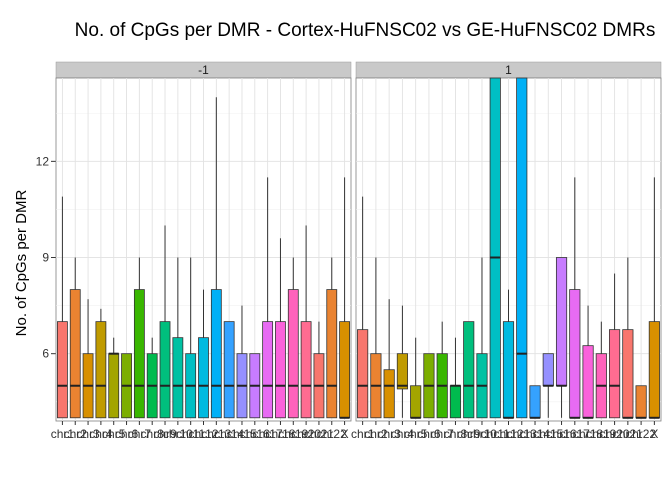 The width and height of the screenshot is (672, 480). What do you see at coordinates (203, 434) in the screenshot?
I see `x-tick-label: chr12` at bounding box center [203, 434].